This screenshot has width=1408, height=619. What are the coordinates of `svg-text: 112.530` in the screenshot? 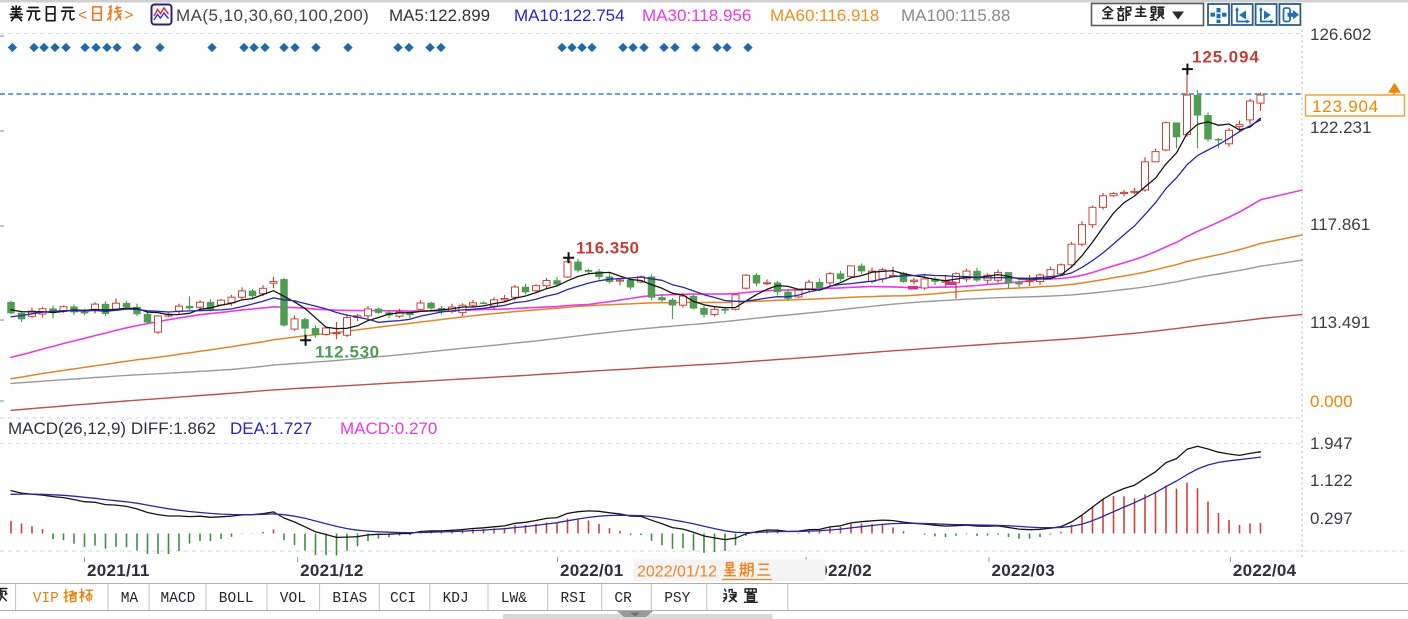 It's located at (347, 352).